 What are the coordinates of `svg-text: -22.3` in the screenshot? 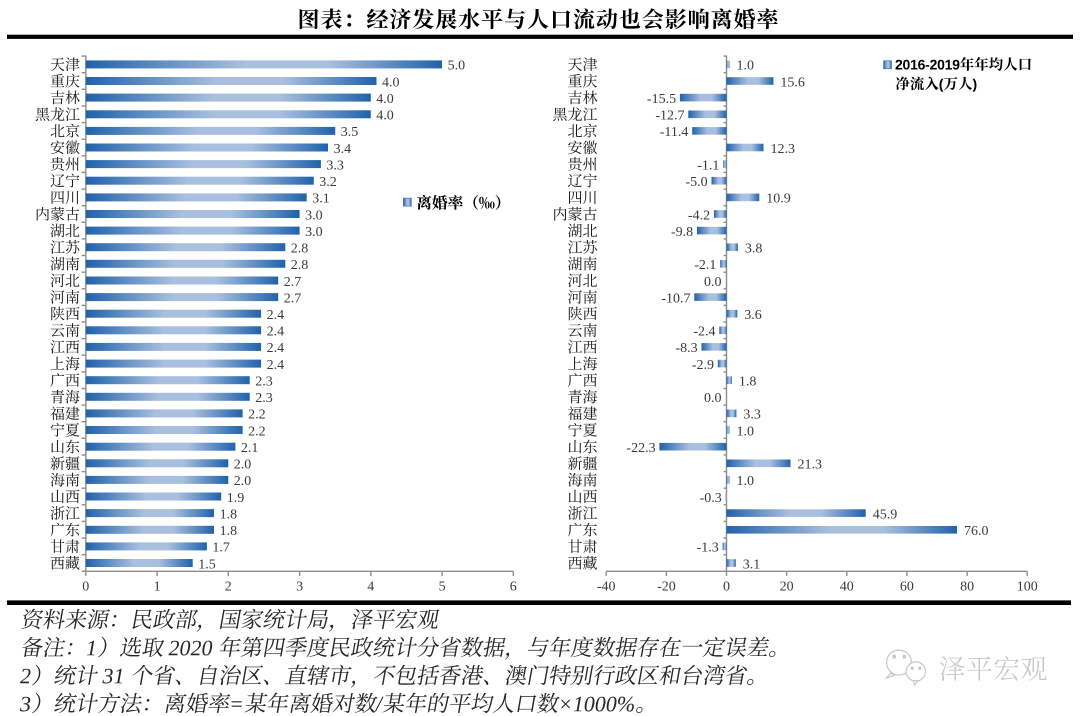 It's located at (640, 448).